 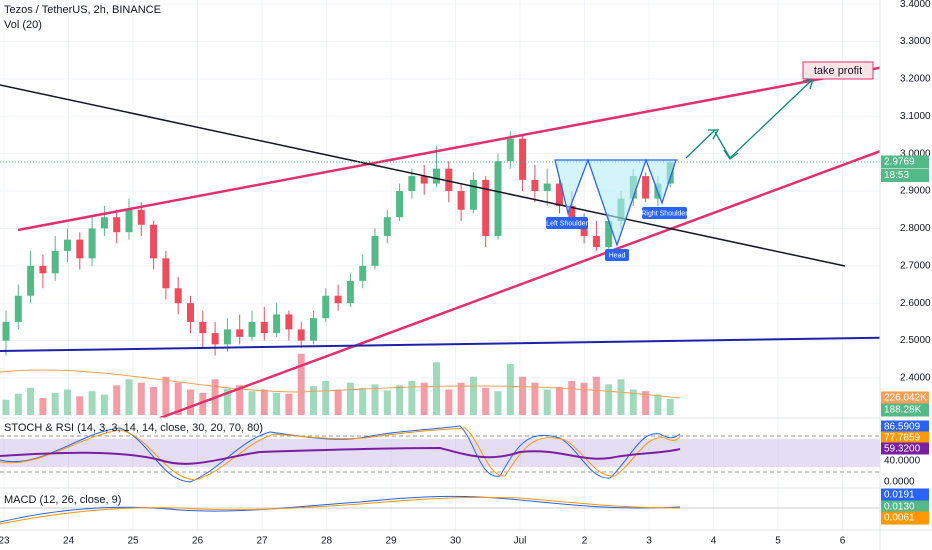 I want to click on take-profit-label: take profit, so click(x=838, y=71).